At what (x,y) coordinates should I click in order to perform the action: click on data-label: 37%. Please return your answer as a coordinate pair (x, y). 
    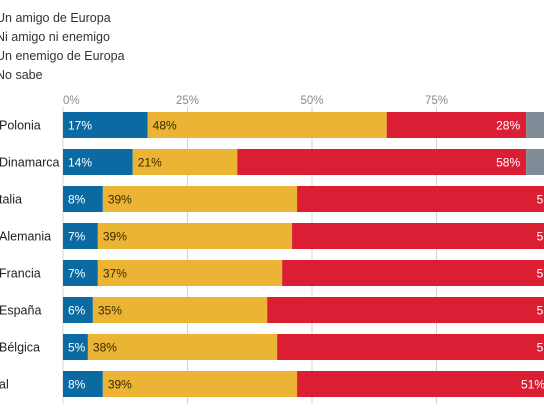
    Looking at the image, I should click on (115, 274).